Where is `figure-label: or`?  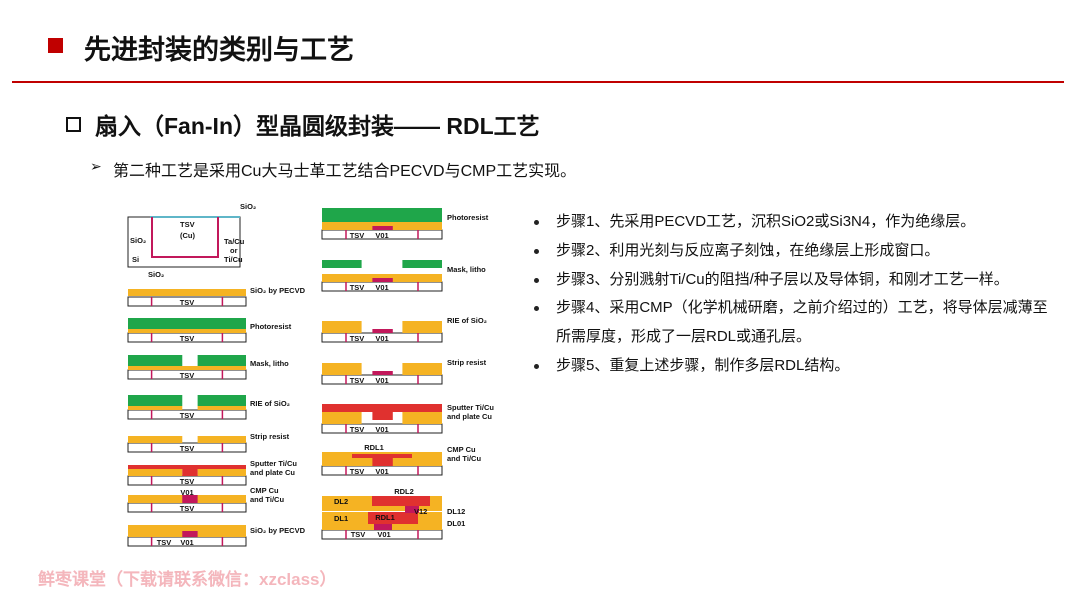
figure-label: or is located at coordinates (234, 250).